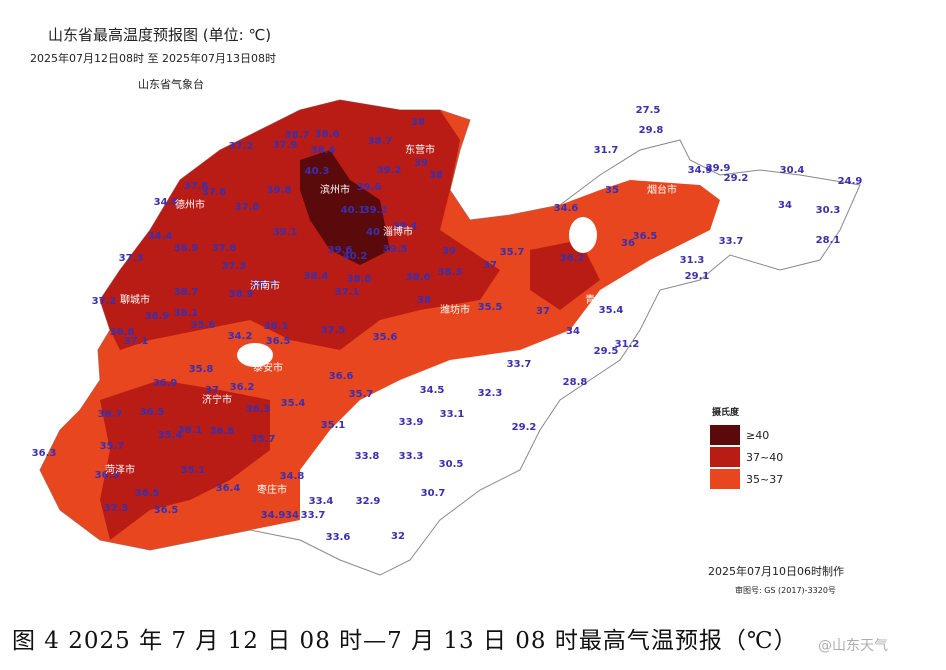  I want to click on city-label: 德州市, so click(190, 204).